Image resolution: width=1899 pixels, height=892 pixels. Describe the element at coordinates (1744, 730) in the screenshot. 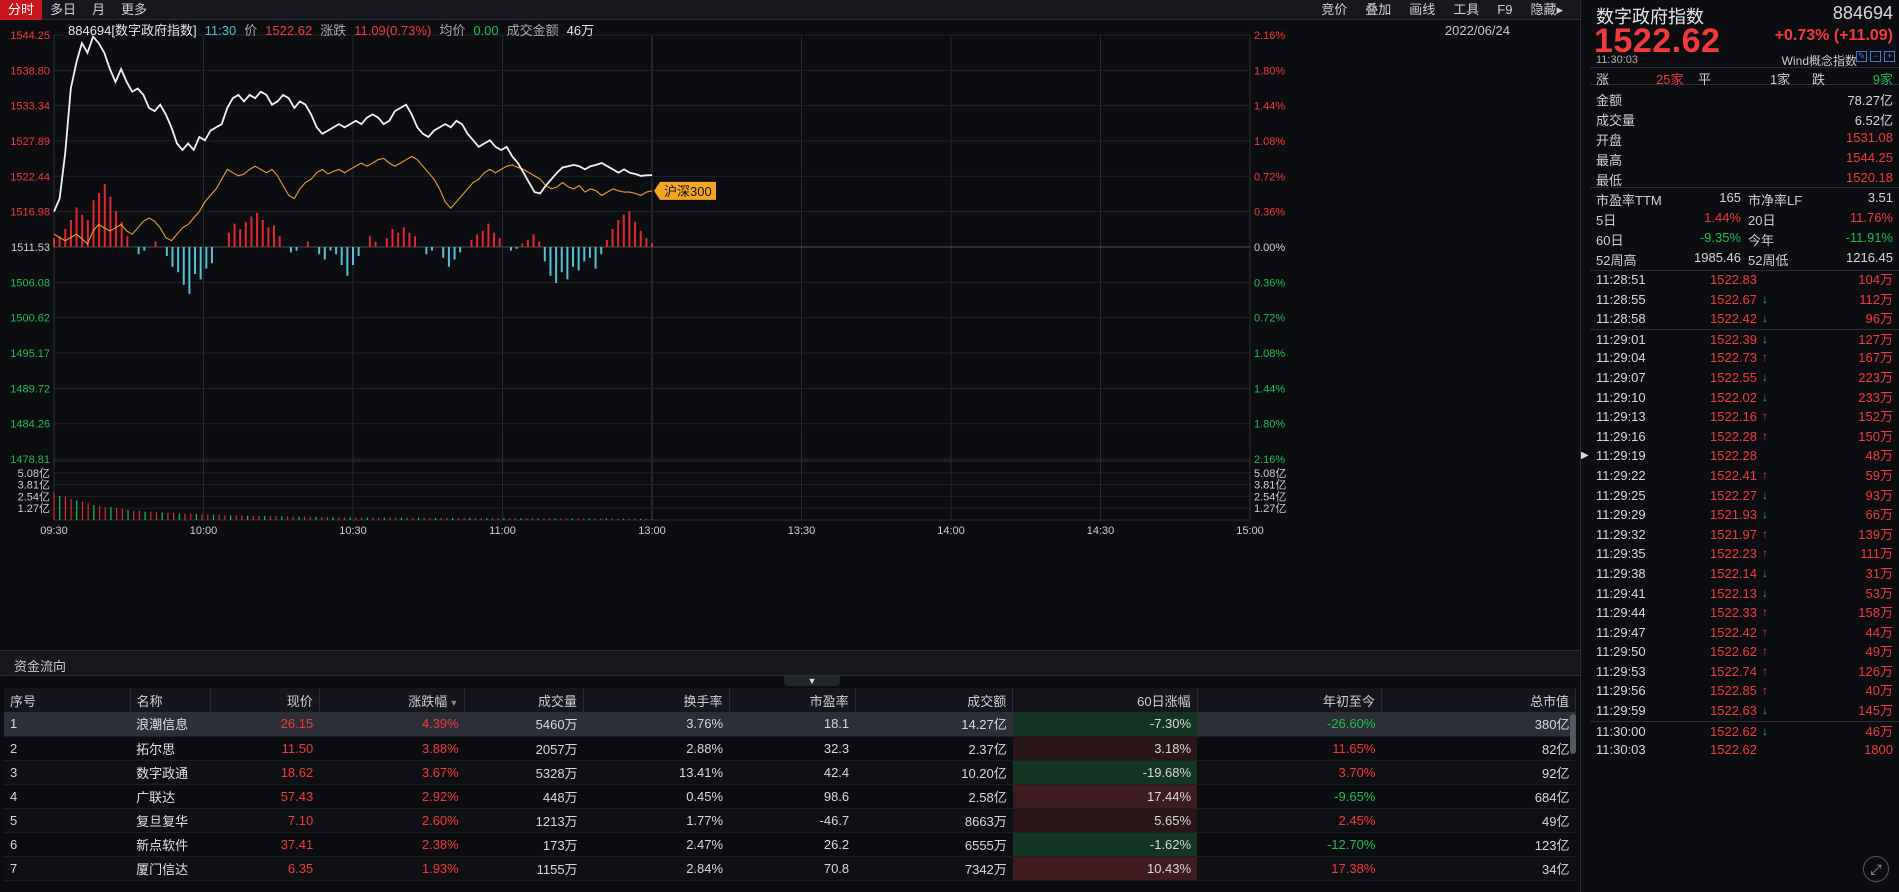

I see `tick-row: 11:30:00 1522.62 ↓ 46万` at that location.